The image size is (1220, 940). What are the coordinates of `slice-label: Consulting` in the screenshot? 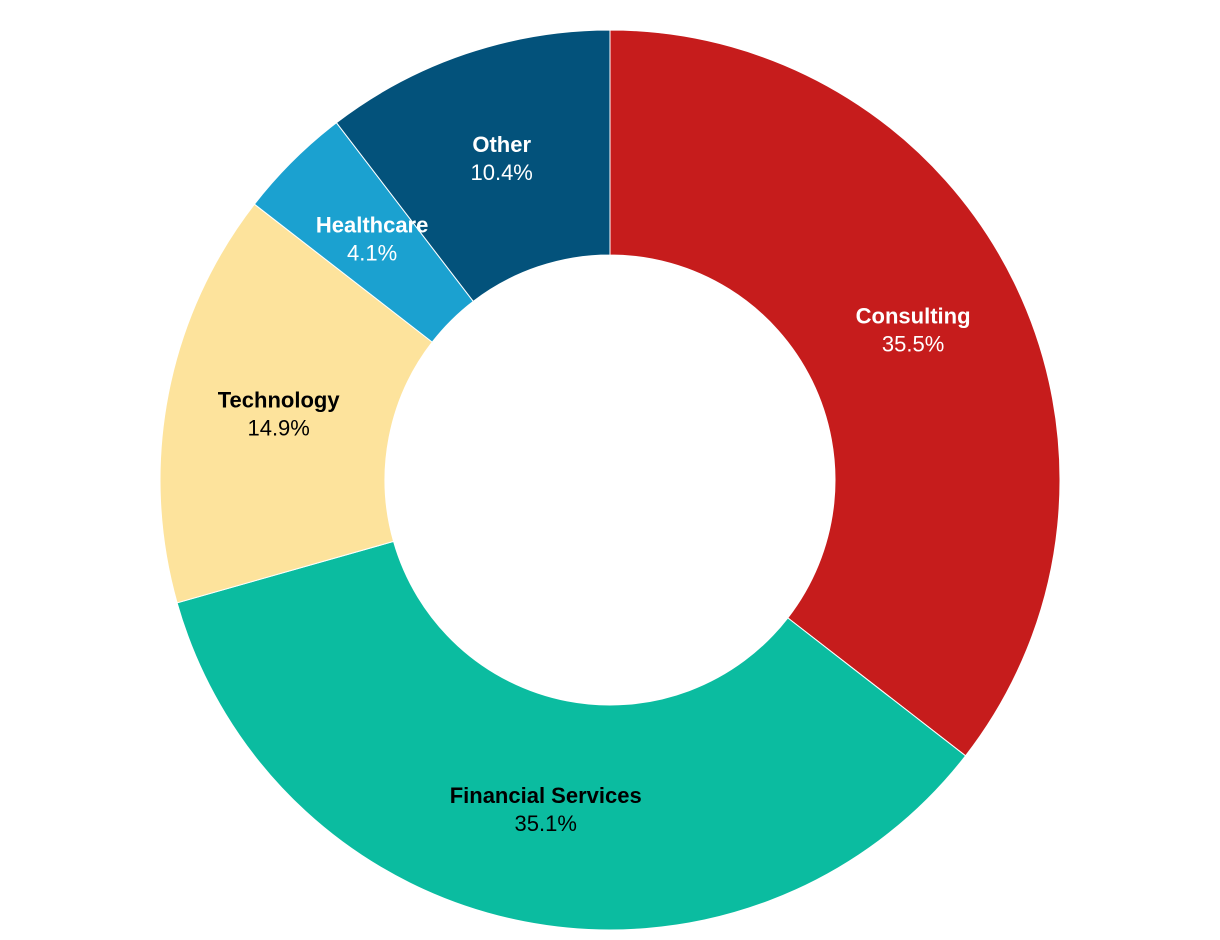 It's located at (913, 315).